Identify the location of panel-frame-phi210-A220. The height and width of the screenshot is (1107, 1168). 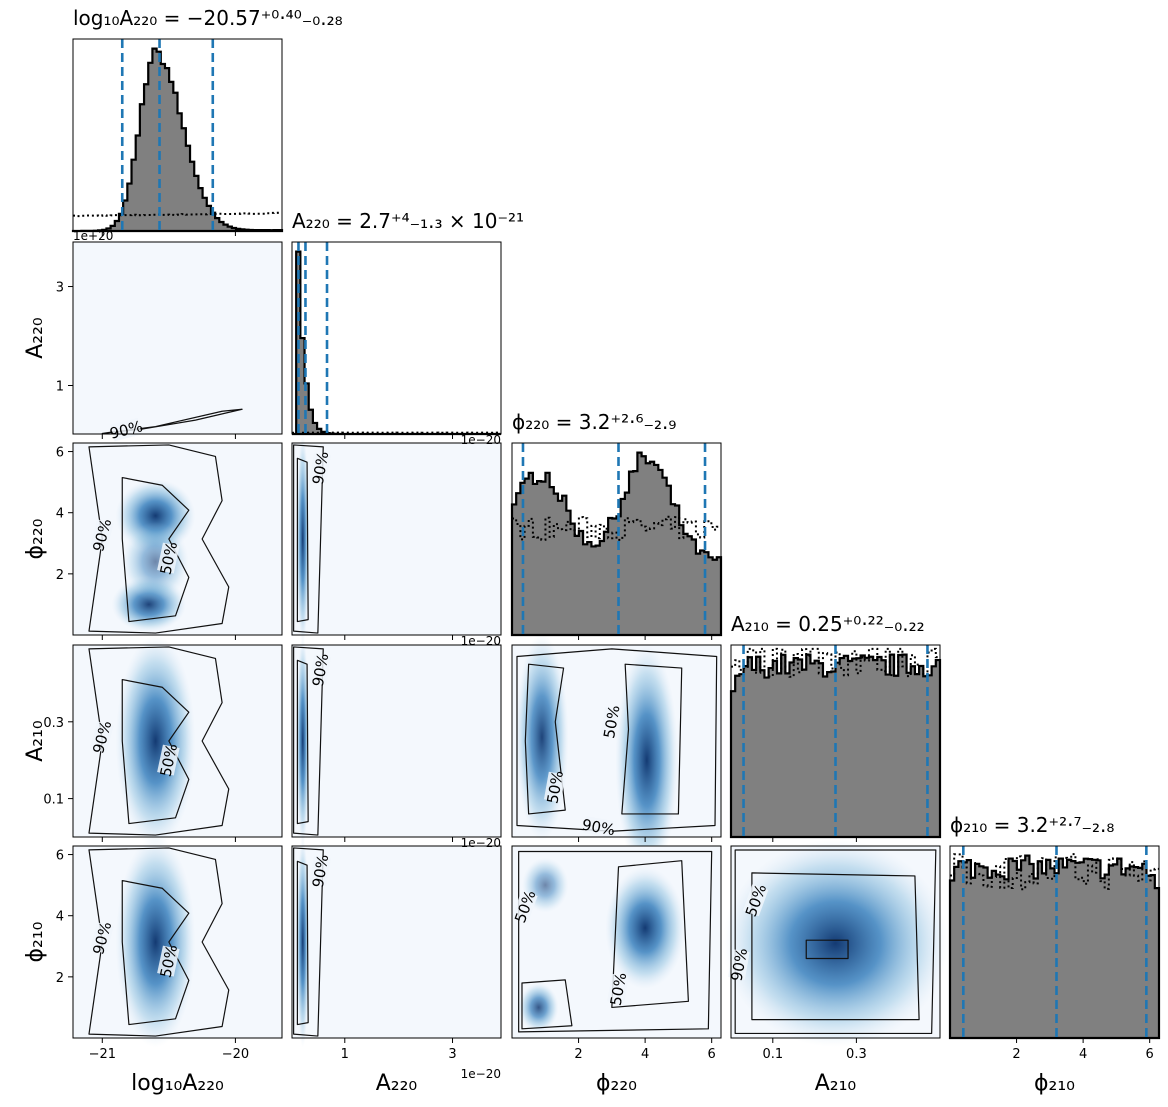
(396, 942).